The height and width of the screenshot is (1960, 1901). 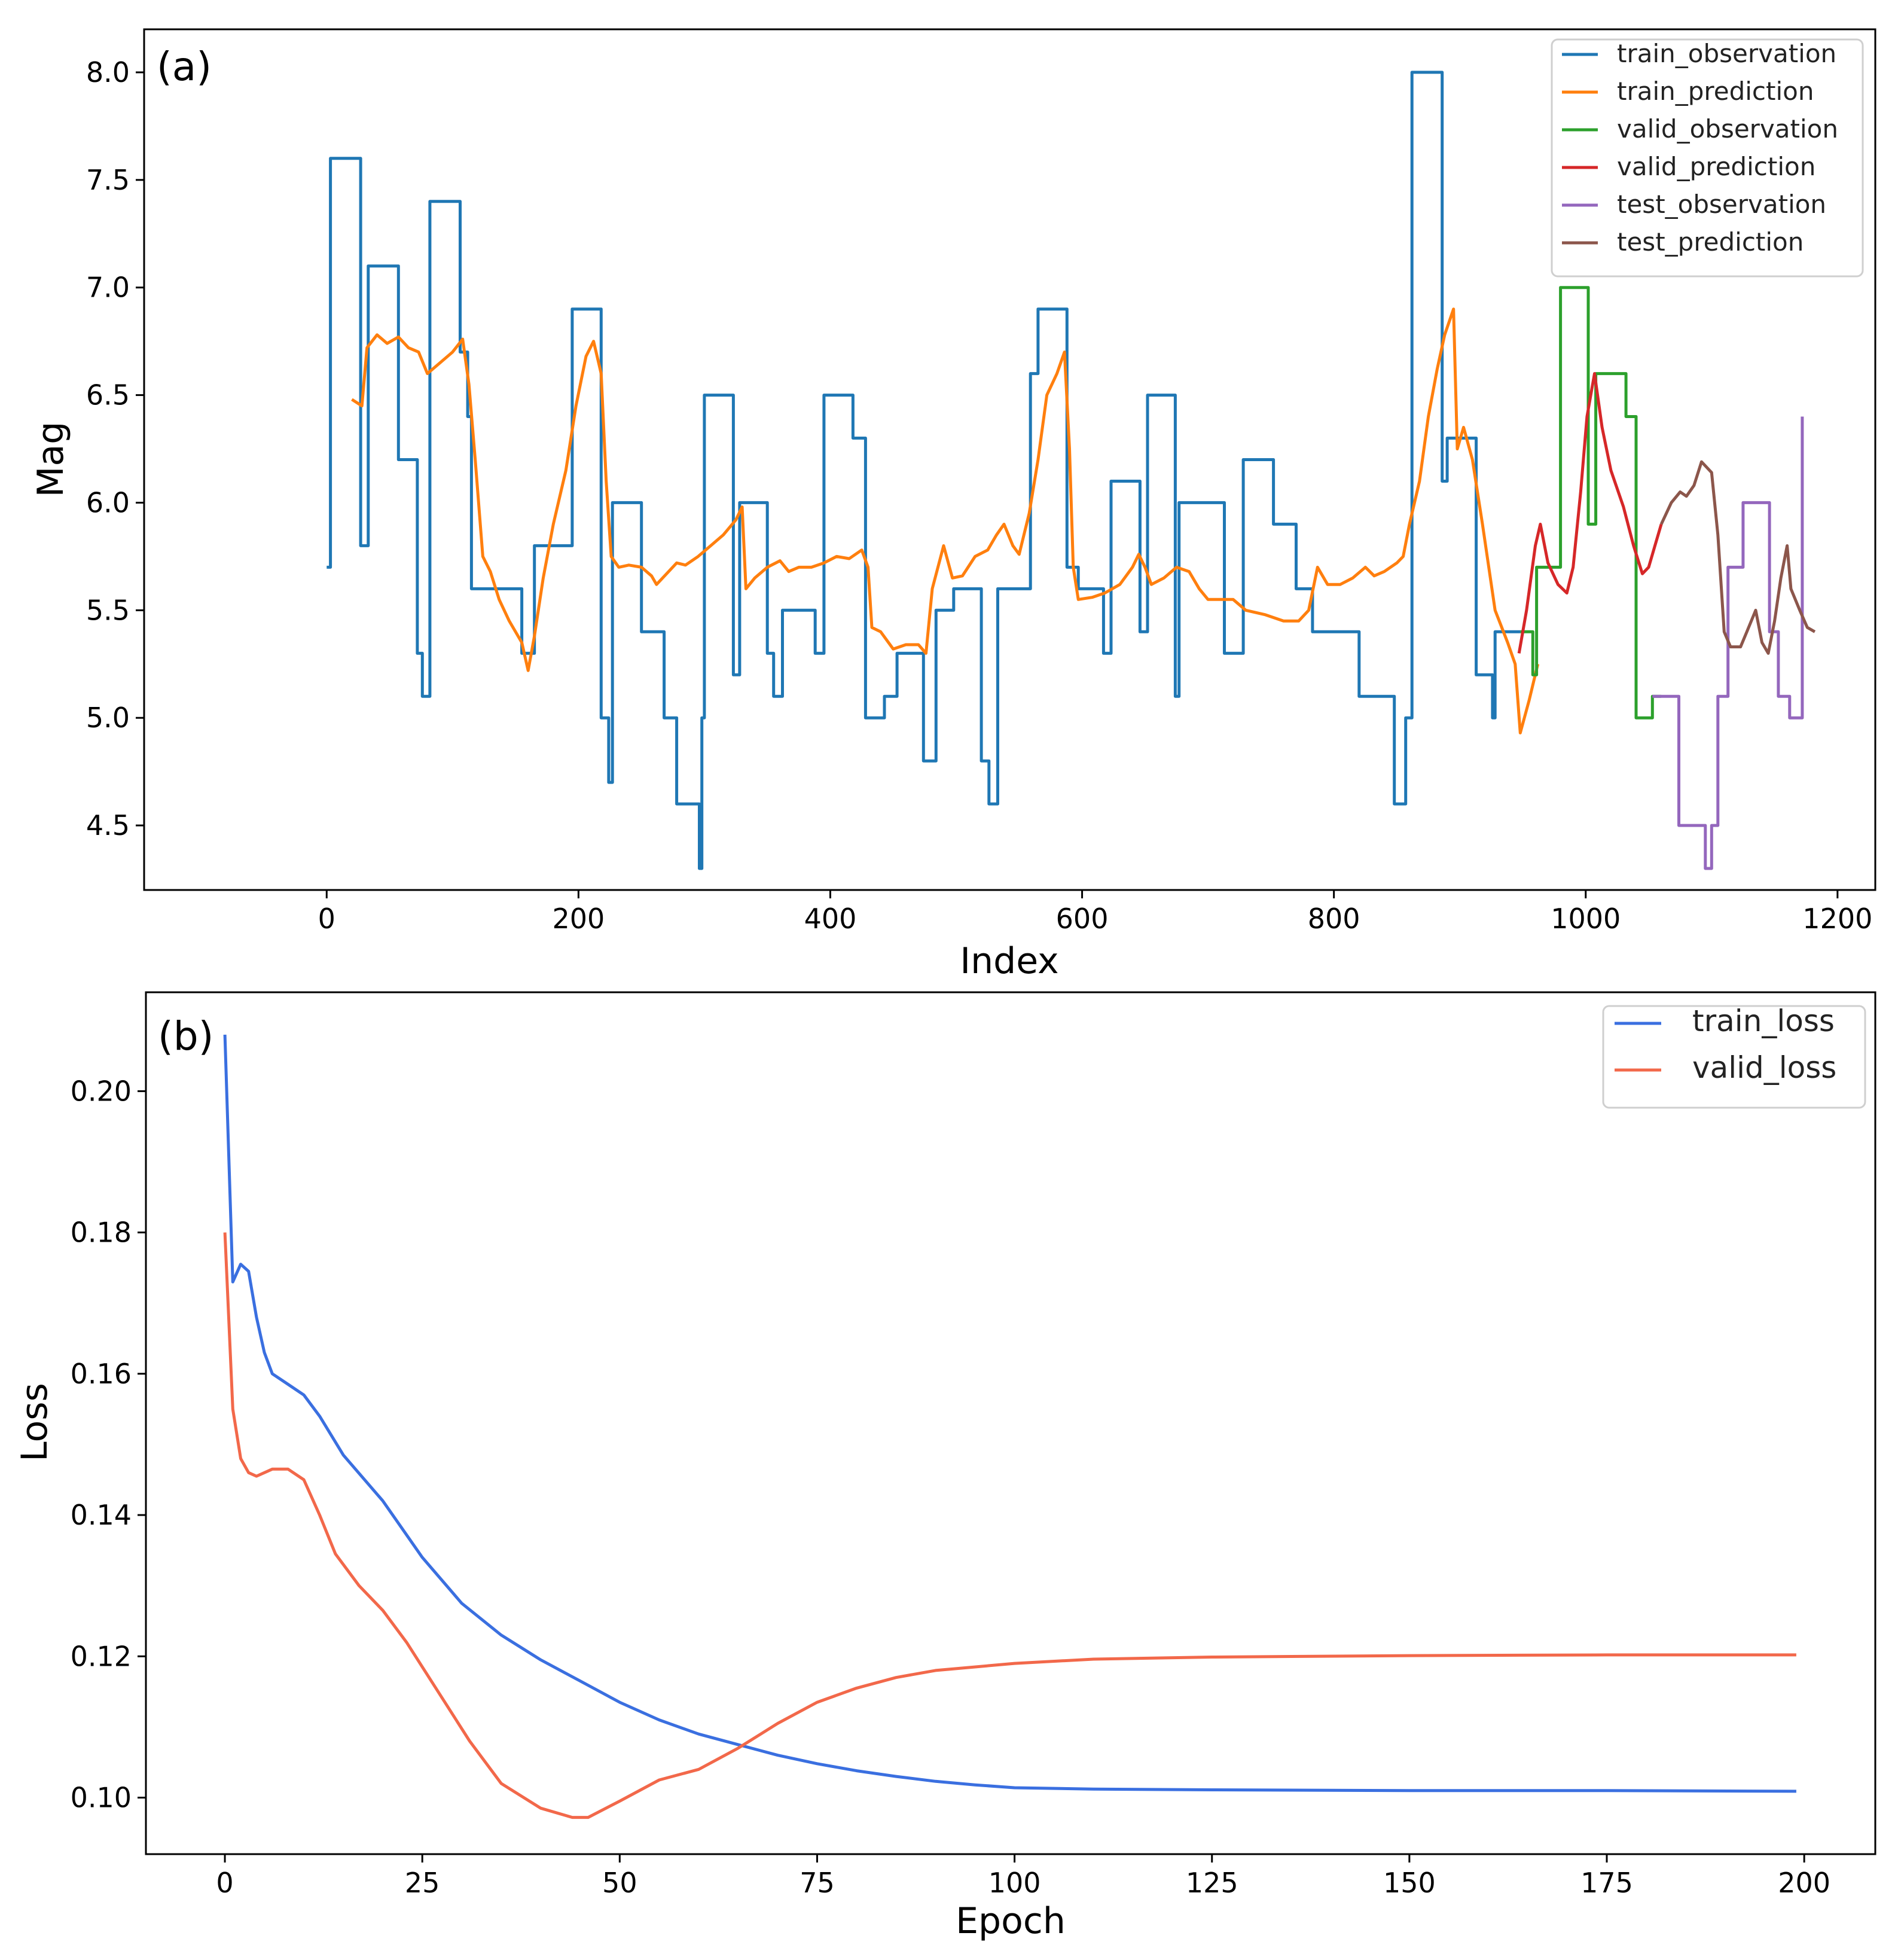 I want to click on panel-a-legend-label-train-observation: train_observation, so click(x=1726, y=53).